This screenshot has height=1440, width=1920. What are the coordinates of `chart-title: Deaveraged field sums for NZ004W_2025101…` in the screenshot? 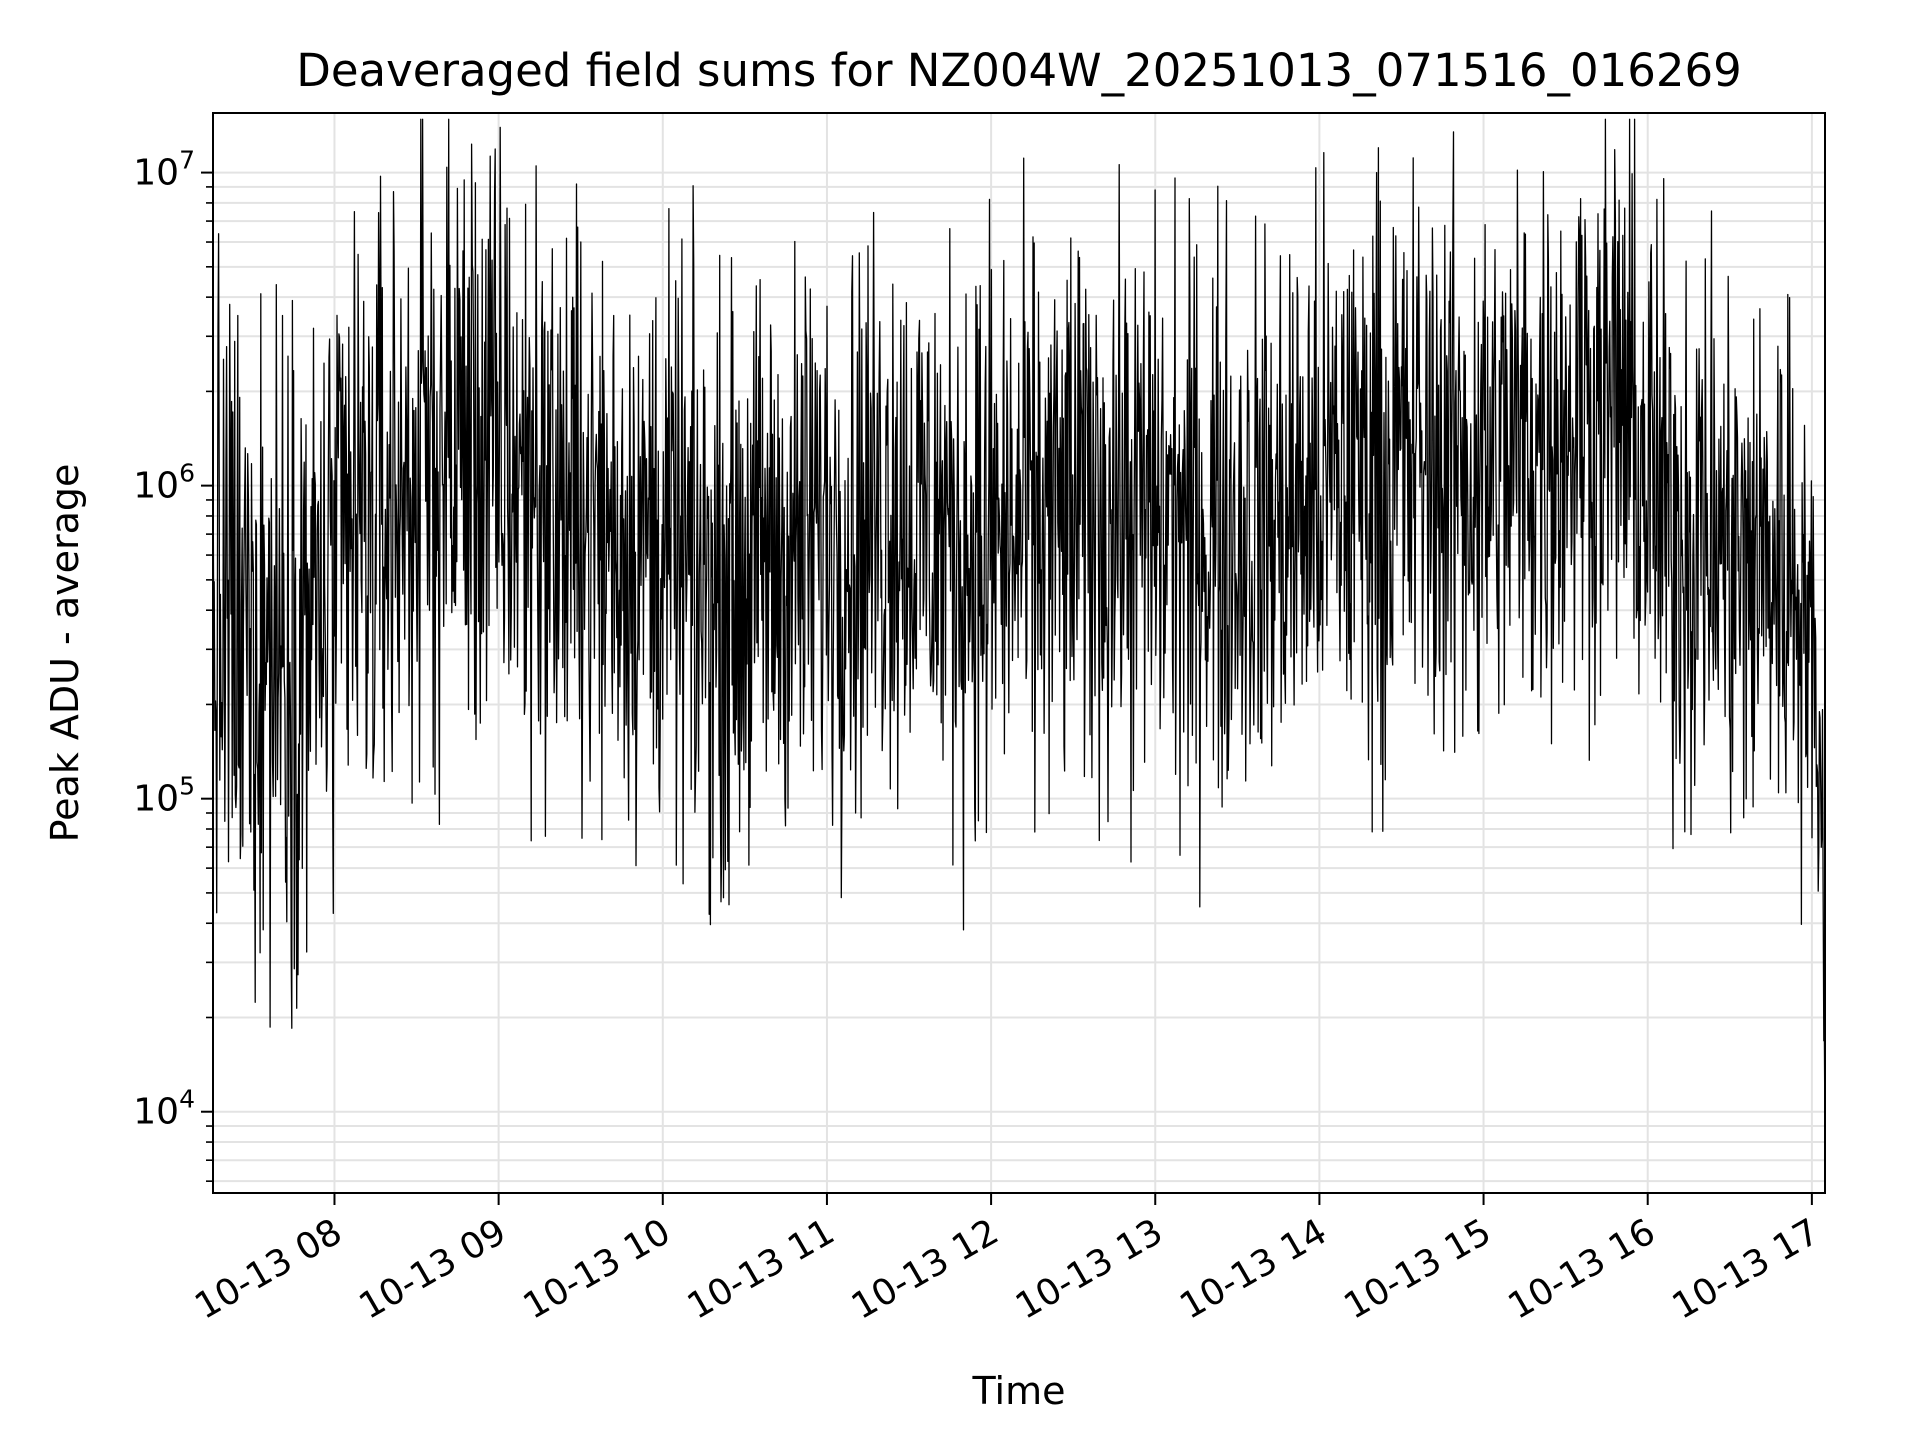 It's located at (1019, 70).